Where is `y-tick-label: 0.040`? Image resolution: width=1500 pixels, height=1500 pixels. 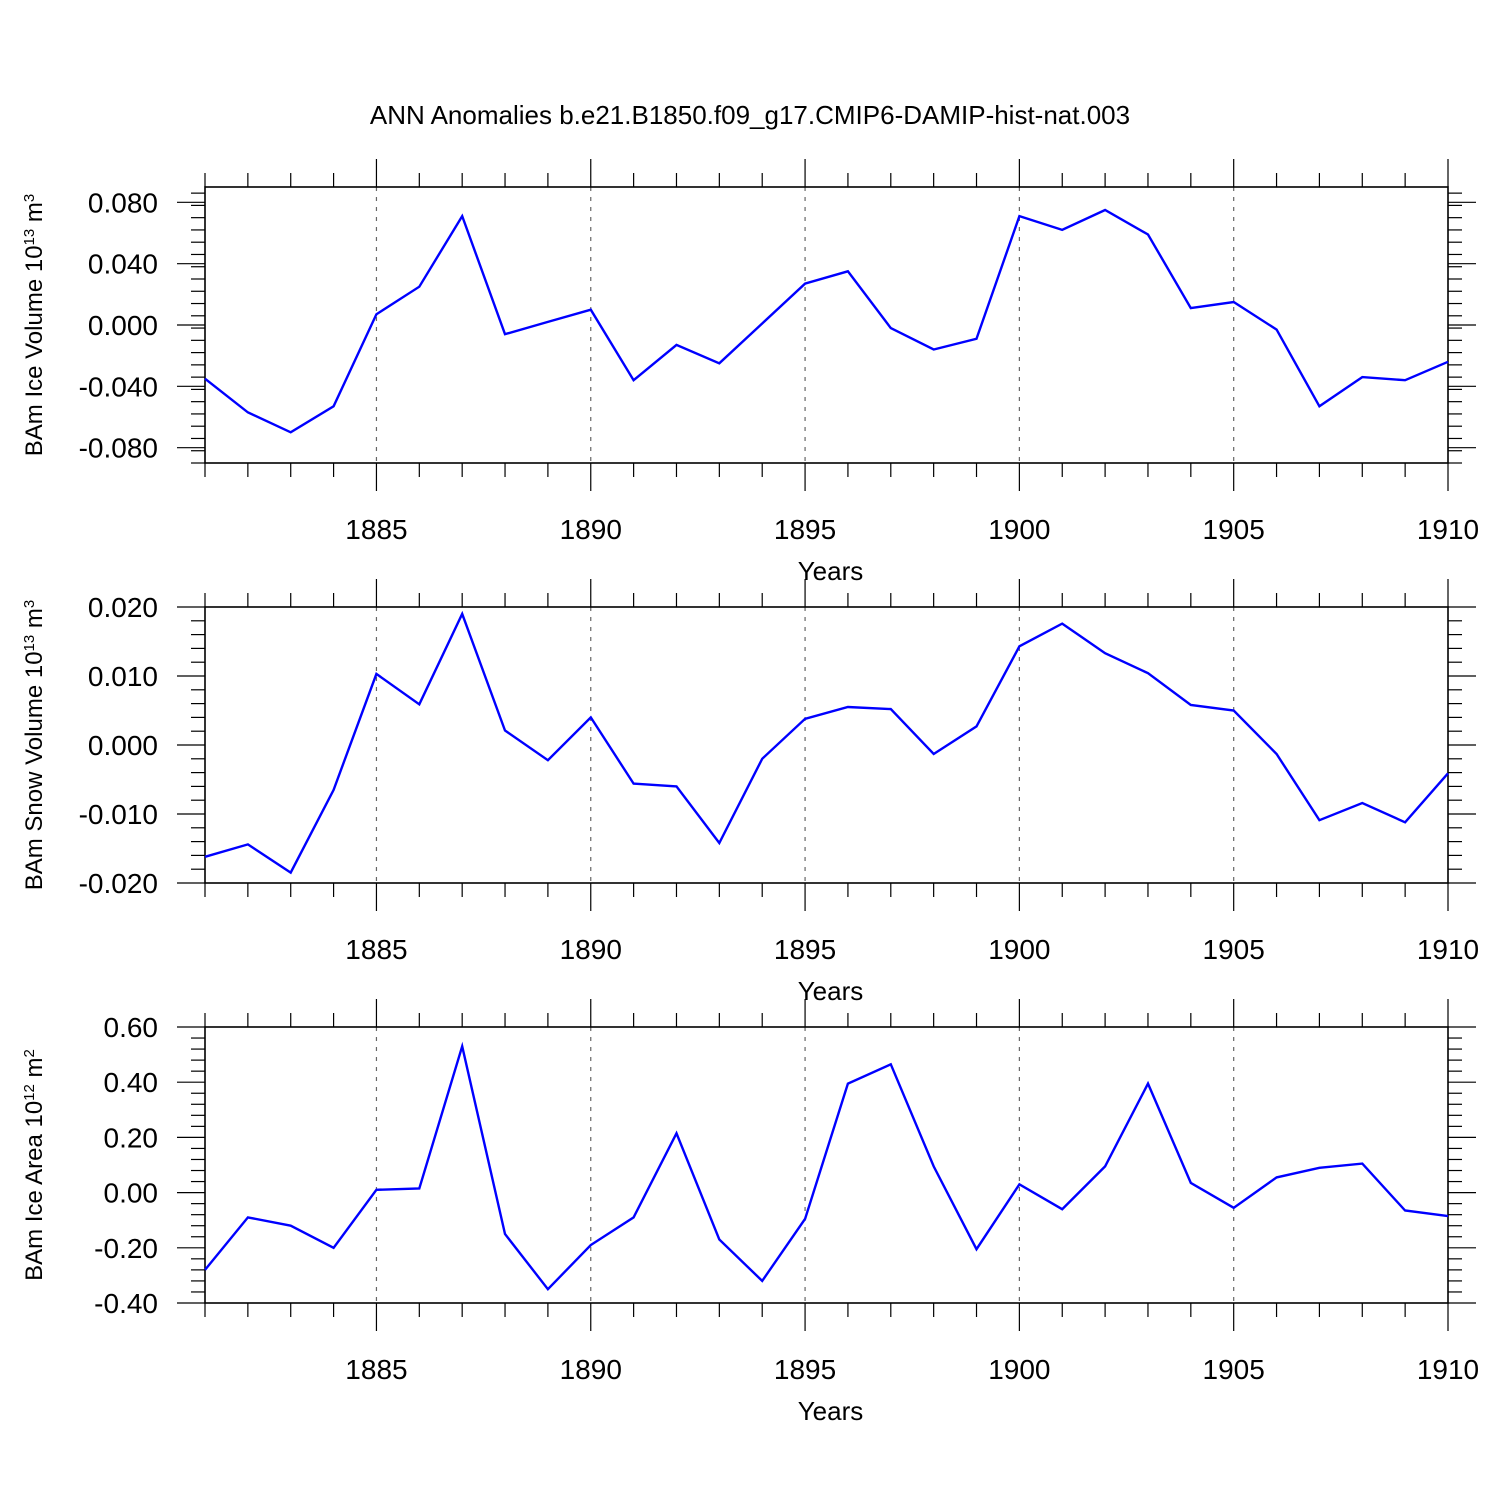
y-tick-label: 0.040 is located at coordinates (123, 264).